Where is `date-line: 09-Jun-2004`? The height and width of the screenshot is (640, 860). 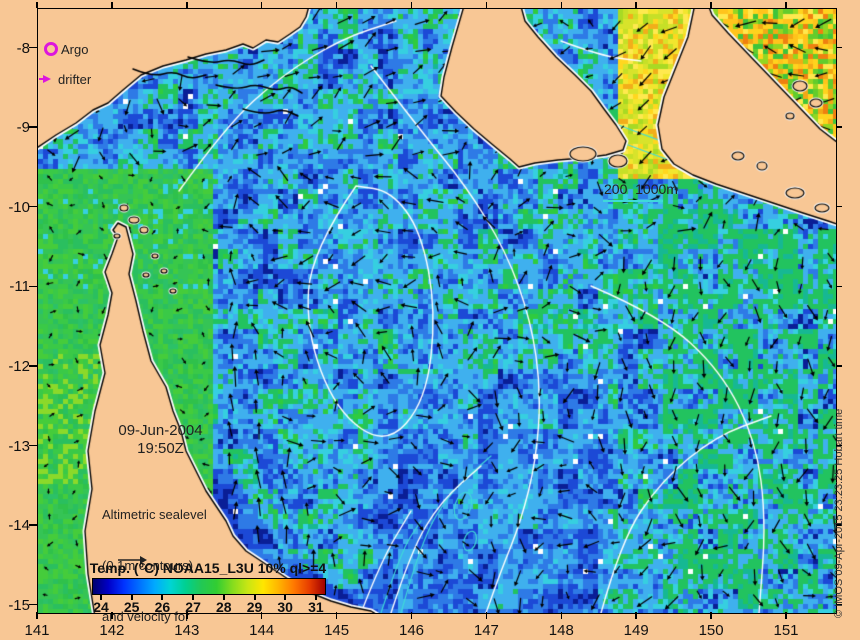 date-line: 09-Jun-2004 is located at coordinates (160, 430).